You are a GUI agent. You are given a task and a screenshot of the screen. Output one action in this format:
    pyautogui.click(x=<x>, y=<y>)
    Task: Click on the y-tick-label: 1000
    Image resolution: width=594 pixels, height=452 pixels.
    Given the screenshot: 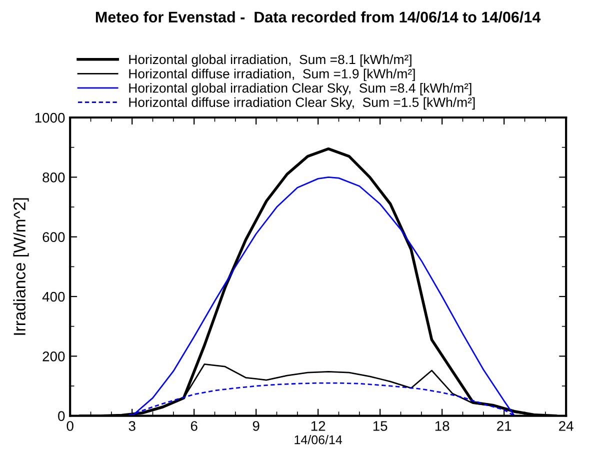 What is the action you would take?
    pyautogui.click(x=50, y=117)
    